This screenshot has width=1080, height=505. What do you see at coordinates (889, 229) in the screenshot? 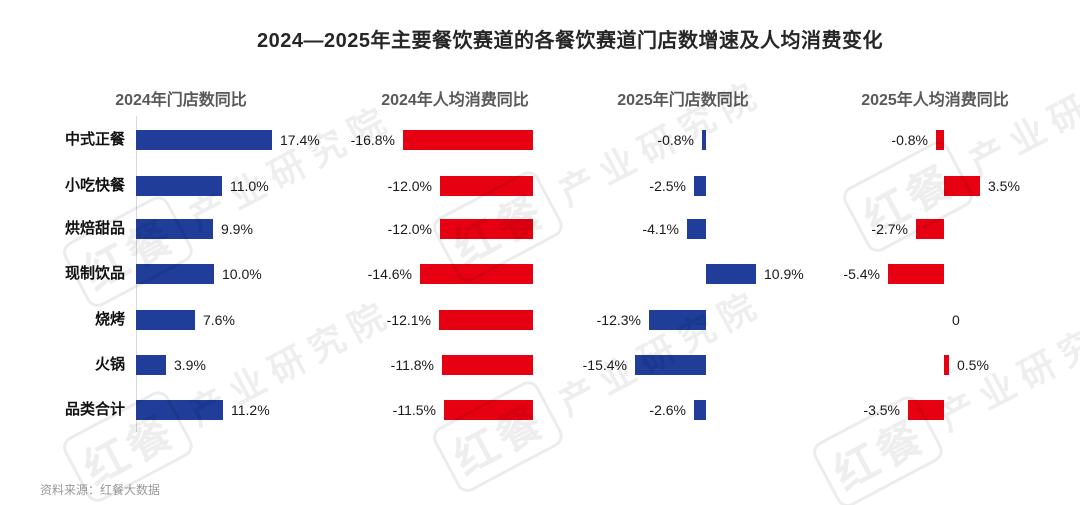
I see `value-label: -2.7%` at bounding box center [889, 229].